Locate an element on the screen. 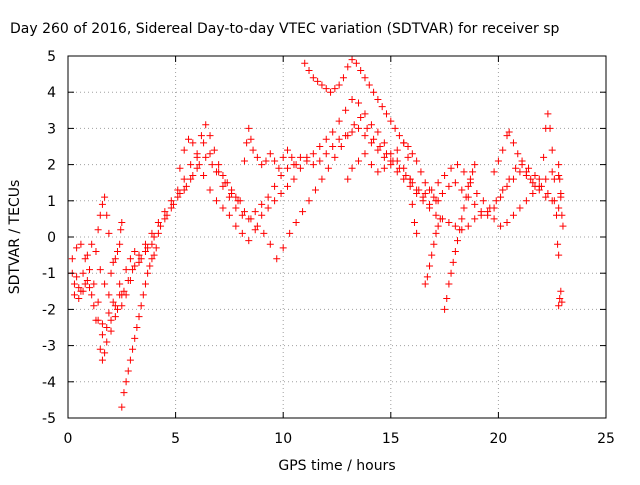 The image size is (640, 485). x-tick-label: 0 is located at coordinates (68, 439).